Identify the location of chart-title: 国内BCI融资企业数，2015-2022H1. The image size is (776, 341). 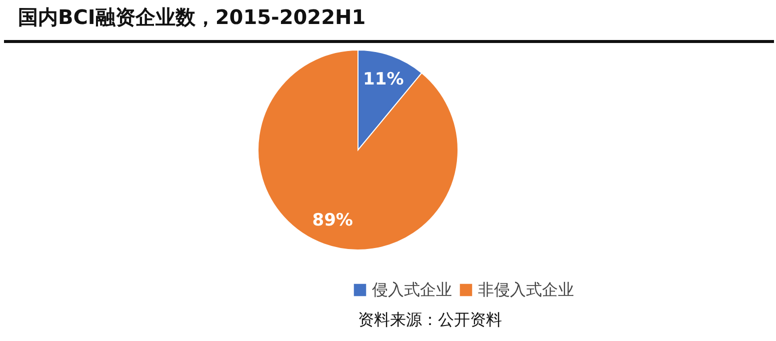
(192, 17).